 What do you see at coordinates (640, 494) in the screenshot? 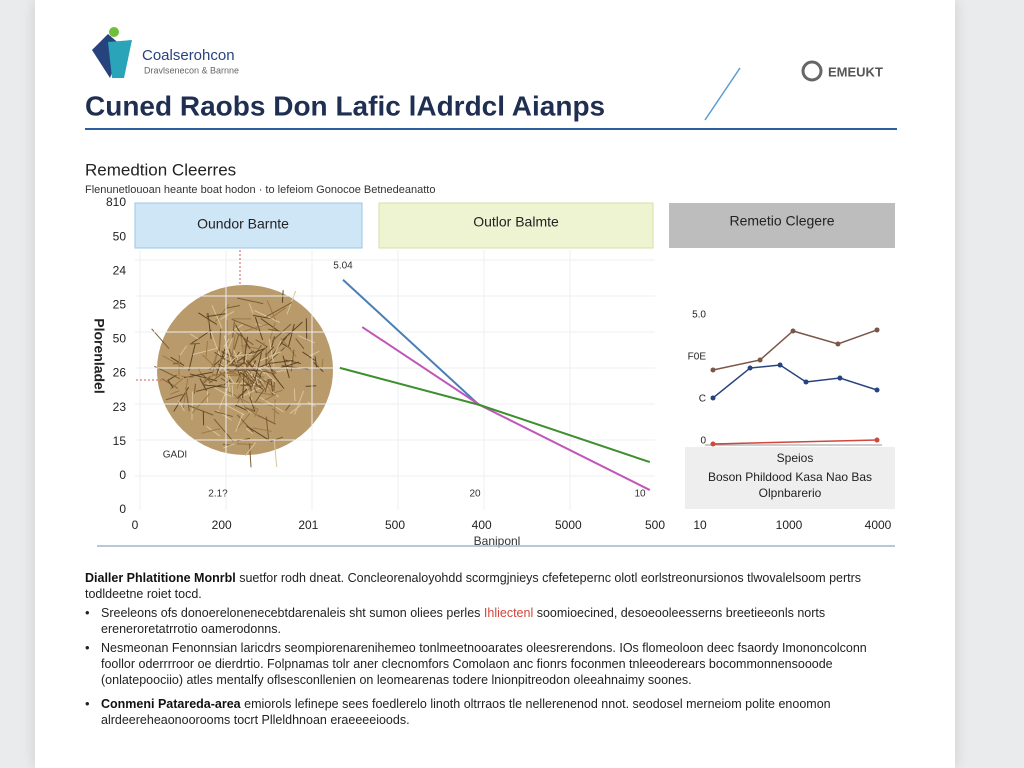
I see `annotation: 10` at bounding box center [640, 494].